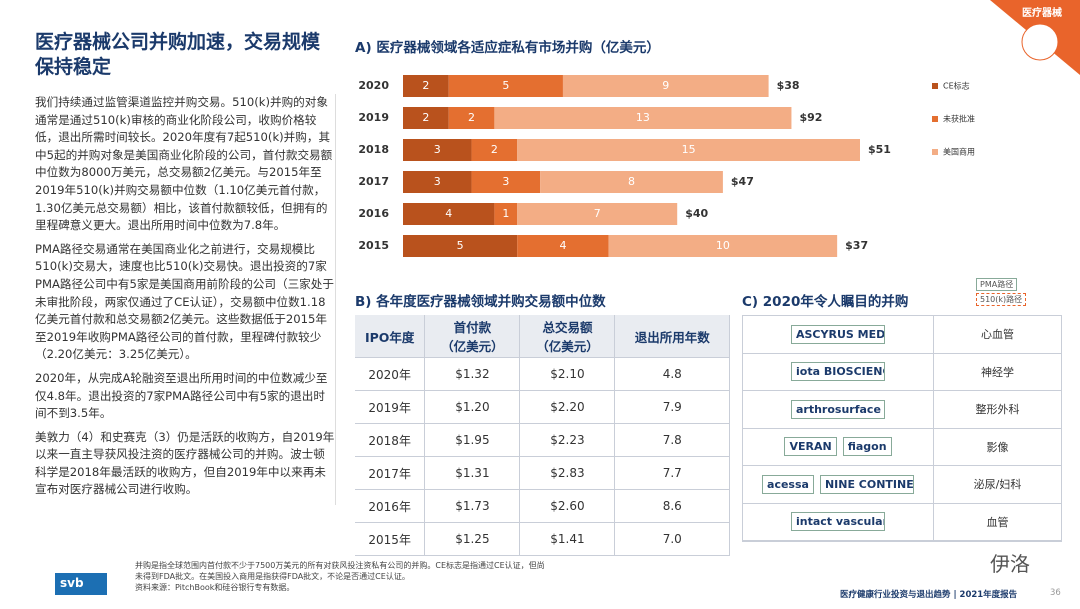 The width and height of the screenshot is (1080, 609). What do you see at coordinates (178, 54) in the screenshot?
I see `title: 医疗器械公司并购加速，交易规模保持稳定` at bounding box center [178, 54].